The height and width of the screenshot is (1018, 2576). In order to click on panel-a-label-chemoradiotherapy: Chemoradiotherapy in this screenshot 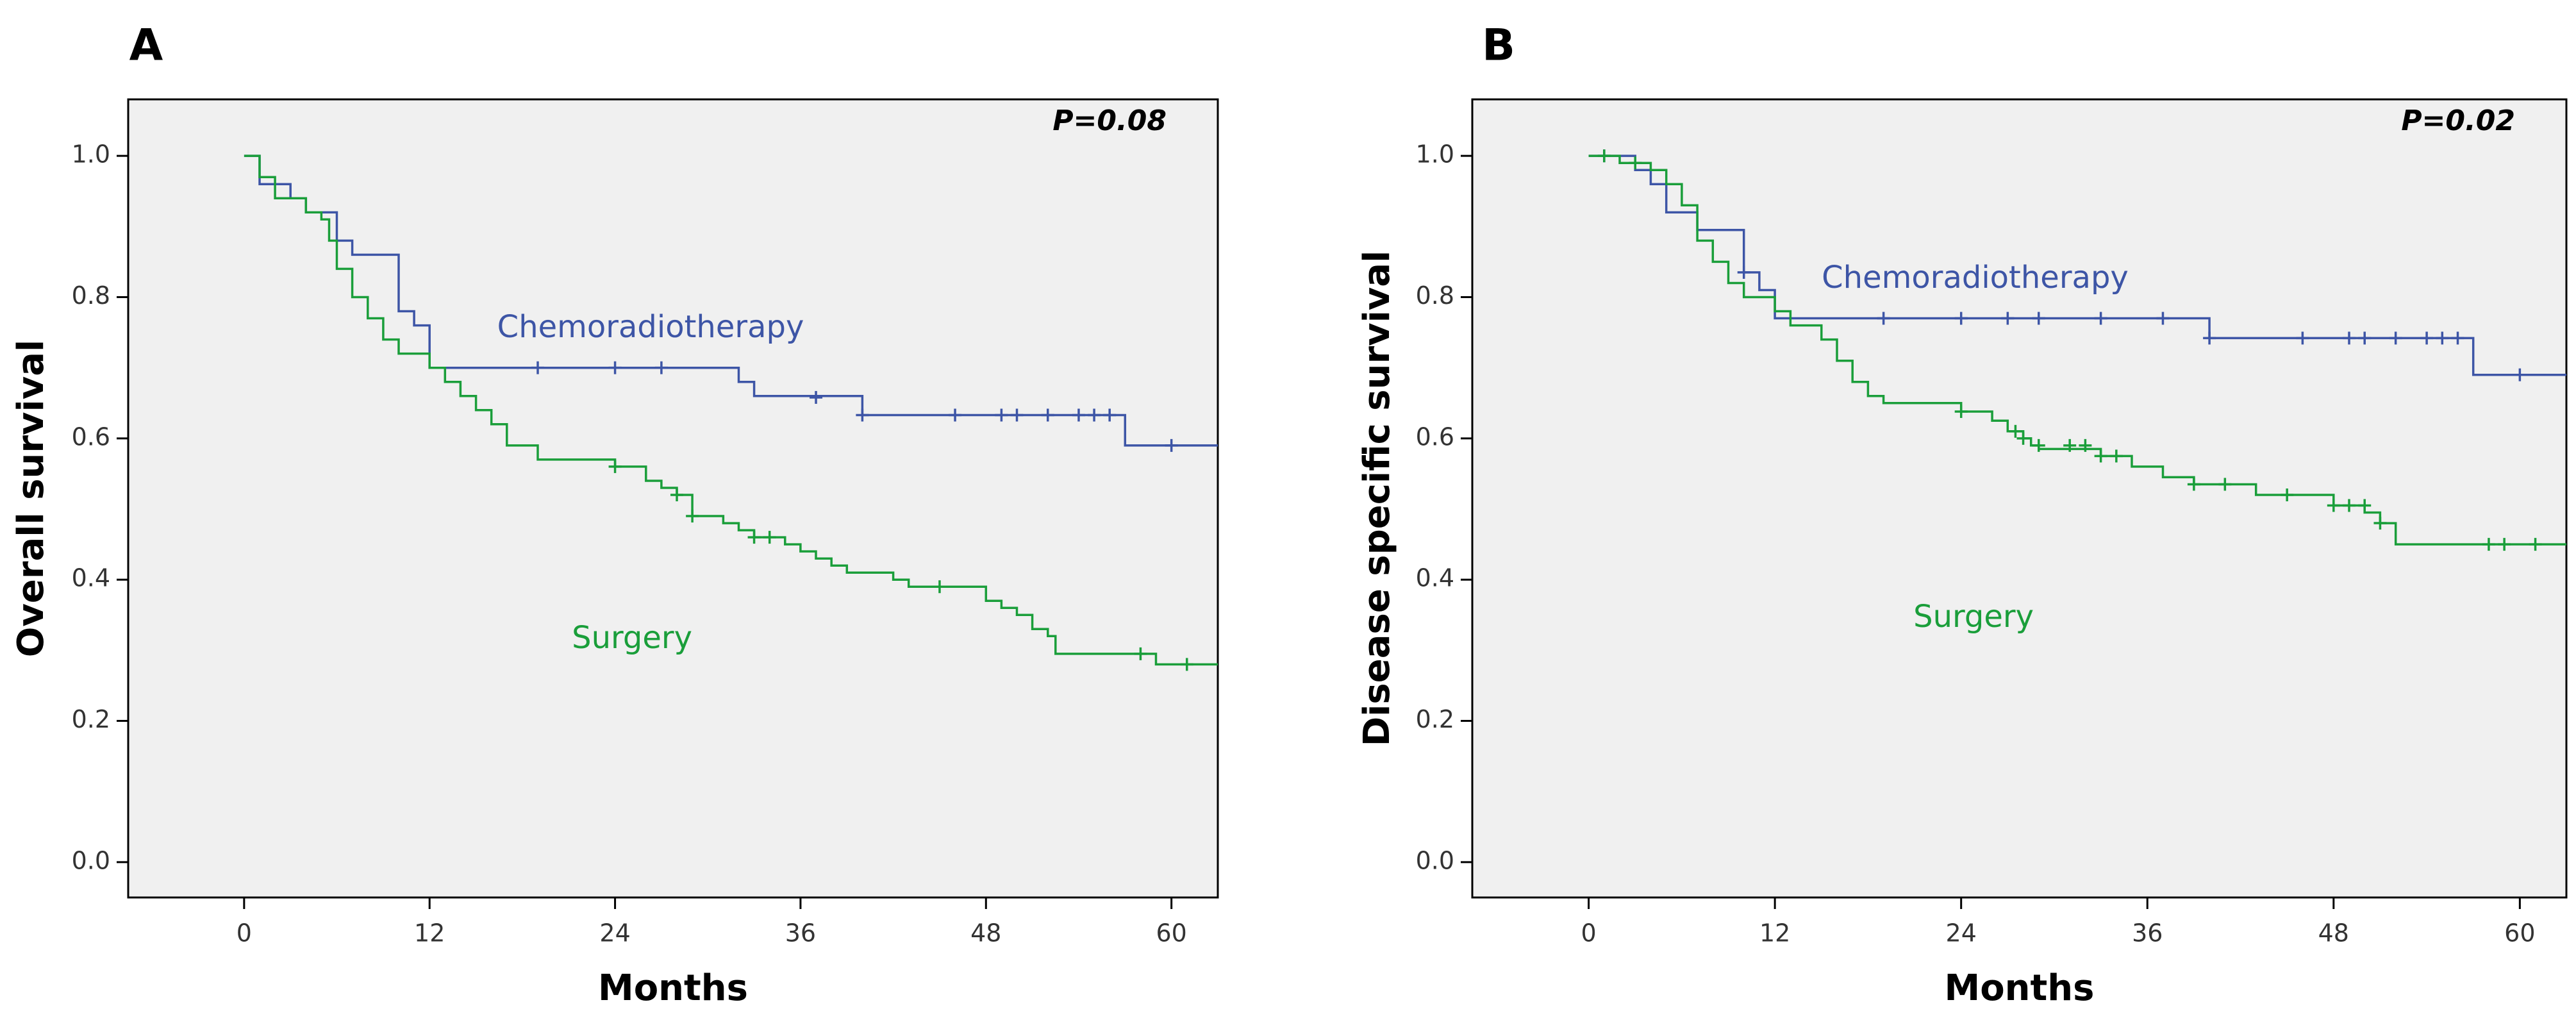, I will do `click(651, 327)`.